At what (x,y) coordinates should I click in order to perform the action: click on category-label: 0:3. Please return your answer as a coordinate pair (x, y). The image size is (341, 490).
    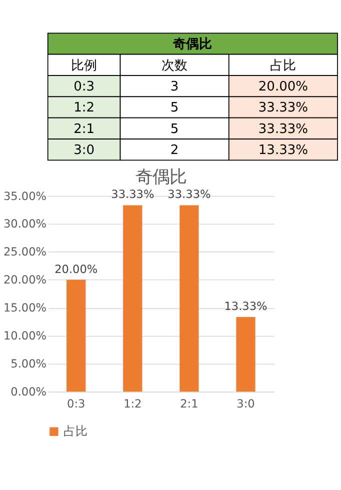
    Looking at the image, I should click on (84, 86).